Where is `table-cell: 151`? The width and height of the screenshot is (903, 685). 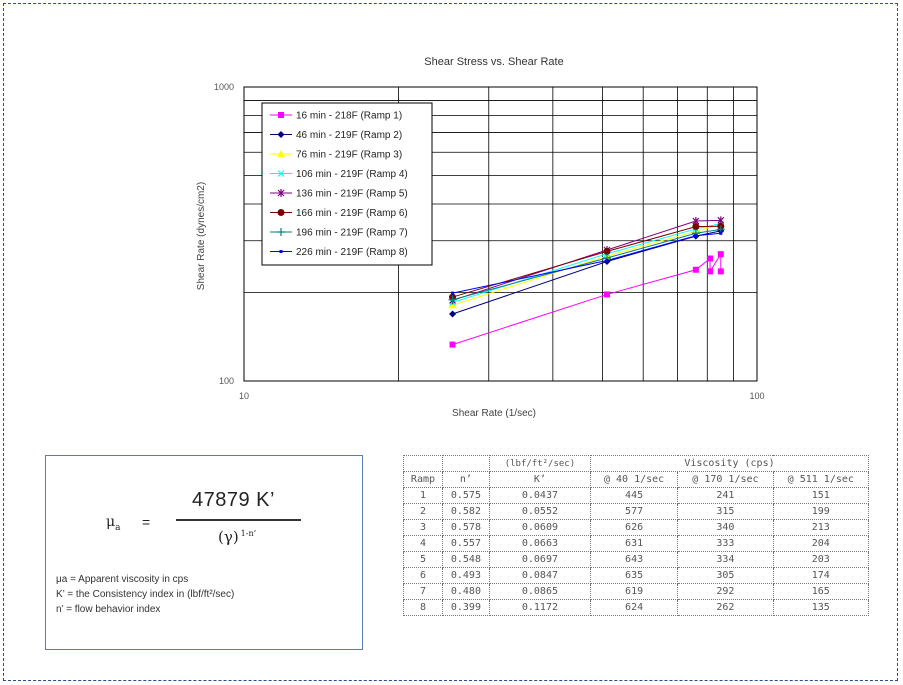
table-cell: 151 is located at coordinates (821, 495).